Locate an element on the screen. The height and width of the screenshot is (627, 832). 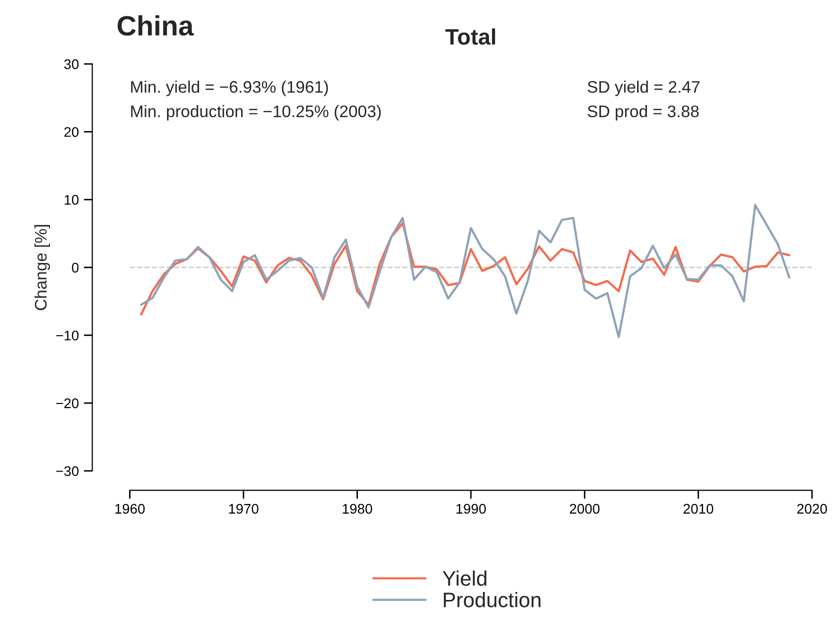
x-tick-label: 1960 is located at coordinates (130, 509).